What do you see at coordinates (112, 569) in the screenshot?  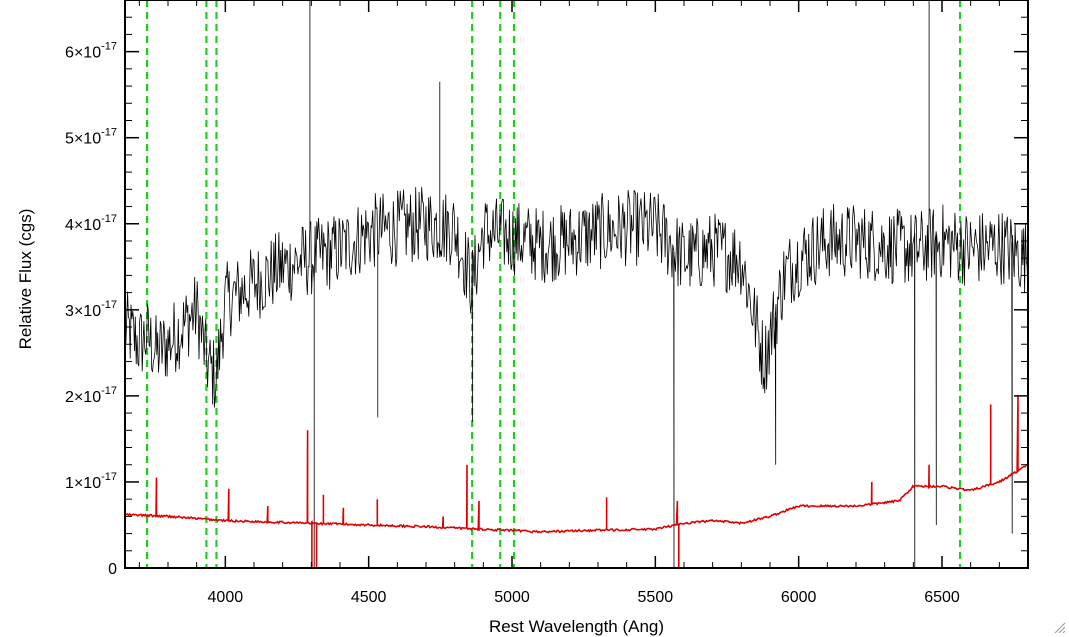 I see `y-tick-label: 0` at bounding box center [112, 569].